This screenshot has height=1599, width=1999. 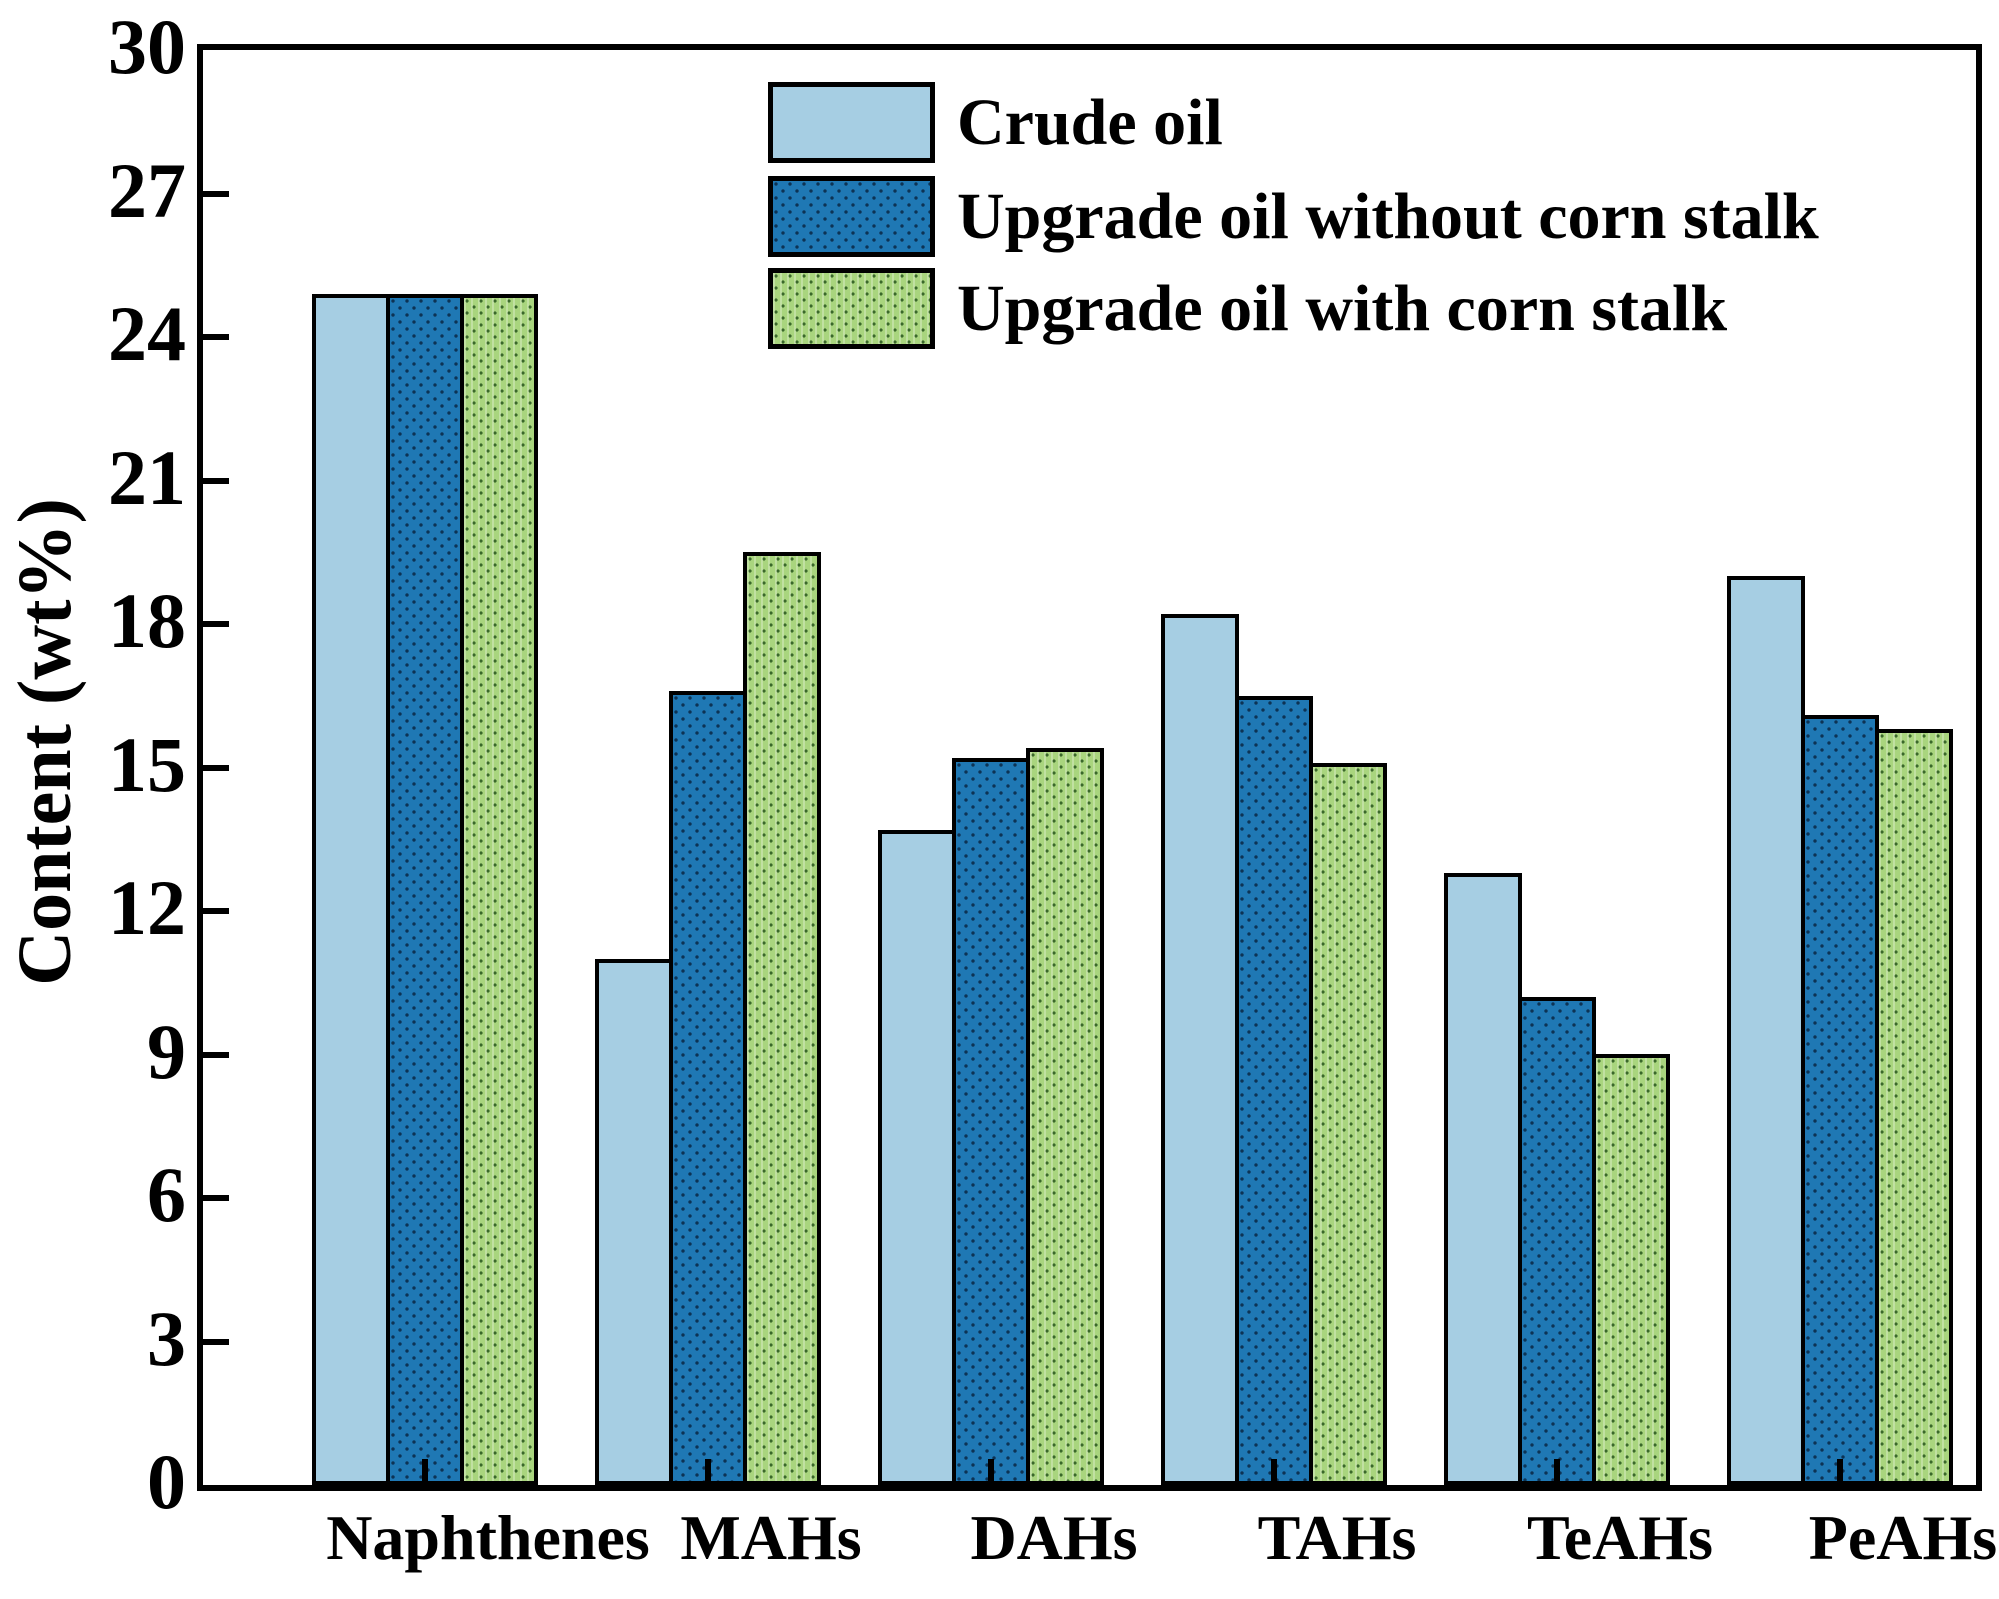 What do you see at coordinates (147, 333) in the screenshot?
I see `y-tick-label-24: 24` at bounding box center [147, 333].